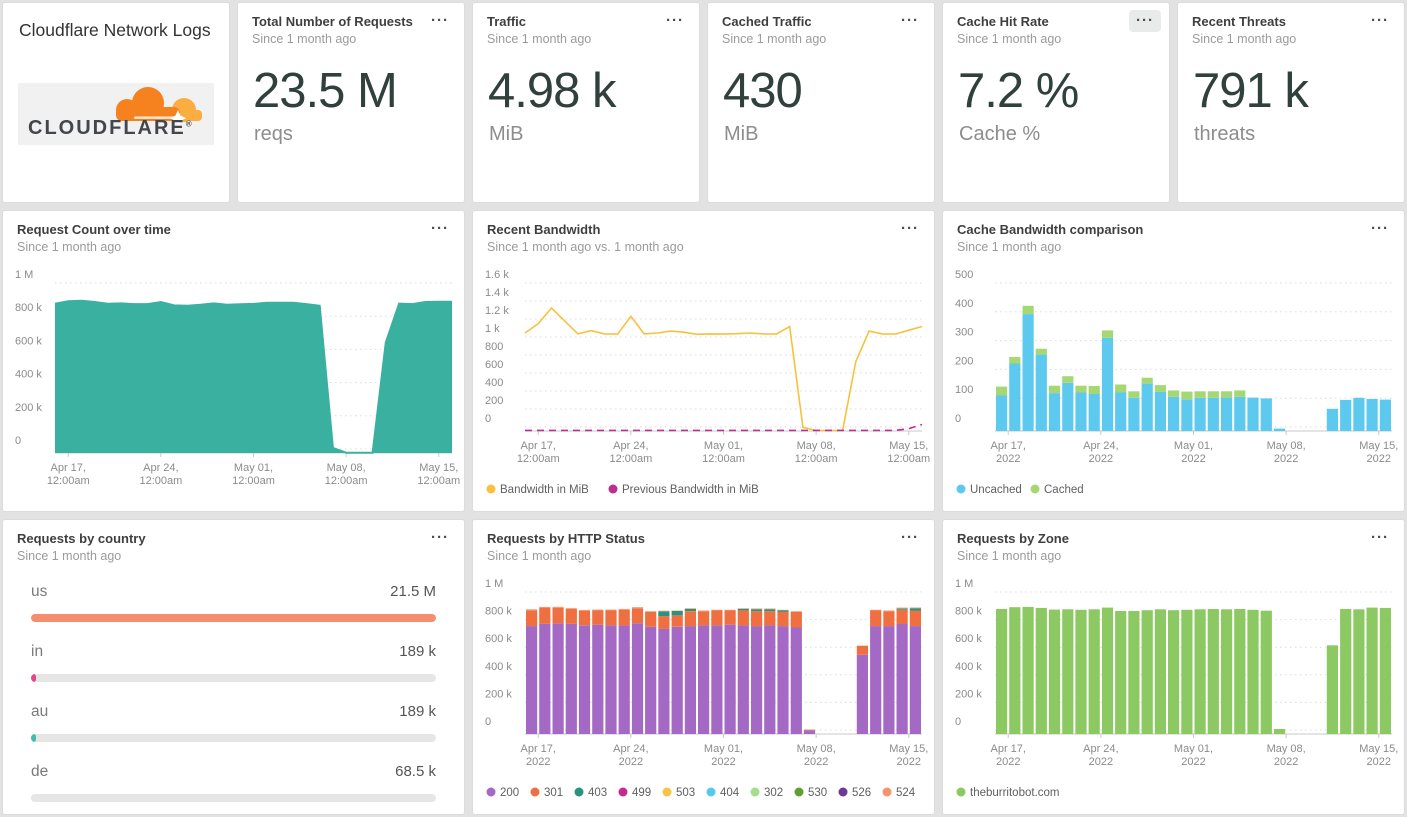  Describe the element at coordinates (1064, 490) in the screenshot. I see `svg-text: Cached` at that location.